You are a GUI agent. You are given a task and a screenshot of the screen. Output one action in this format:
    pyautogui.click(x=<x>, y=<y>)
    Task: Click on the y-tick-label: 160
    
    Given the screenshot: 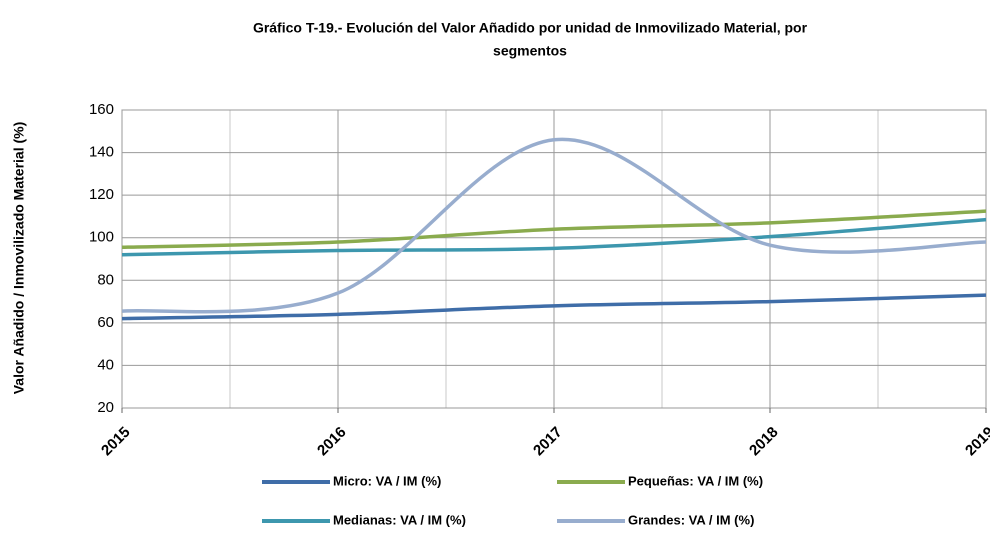 What is the action you would take?
    pyautogui.click(x=101, y=109)
    